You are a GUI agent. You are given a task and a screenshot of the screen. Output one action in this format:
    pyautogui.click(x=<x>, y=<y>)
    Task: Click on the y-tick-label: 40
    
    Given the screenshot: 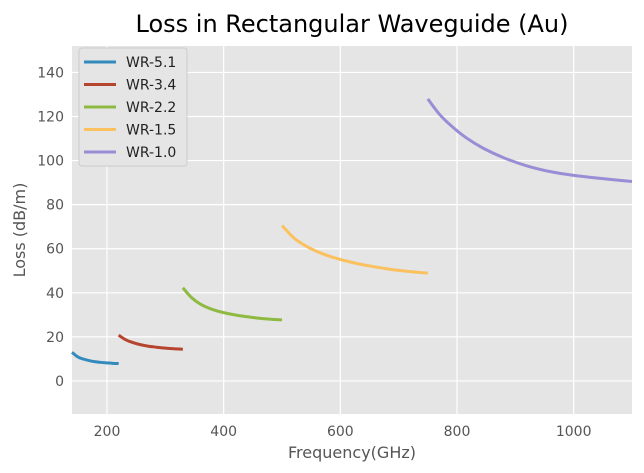 What is the action you would take?
    pyautogui.click(x=55, y=294)
    